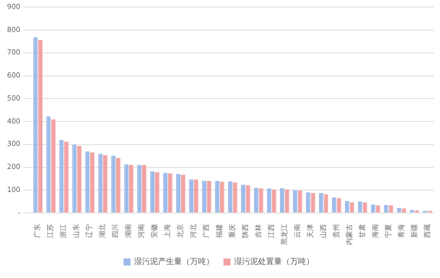  Describe the element at coordinates (174, 261) in the screenshot. I see `legend-label: 湿污泥产生量（万吨）` at that location.